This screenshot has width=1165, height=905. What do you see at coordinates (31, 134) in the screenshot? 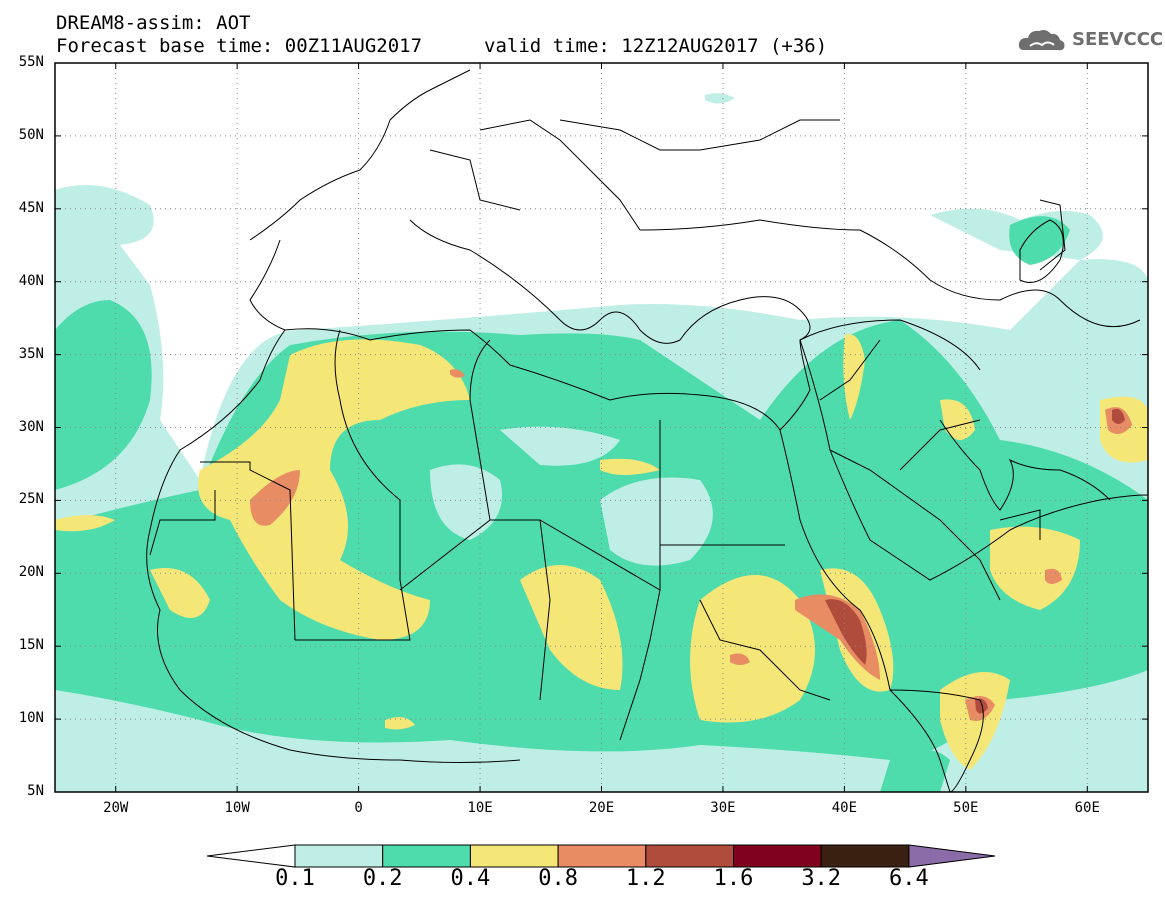
I see `lat-label: 50N` at bounding box center [31, 134].